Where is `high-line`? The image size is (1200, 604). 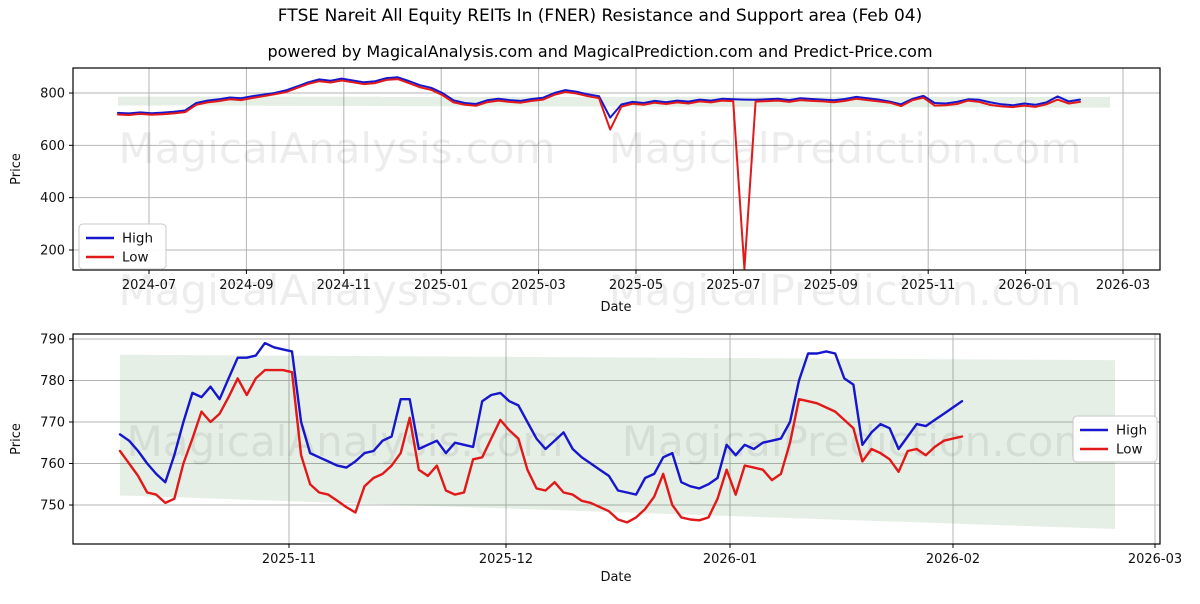
high-line is located at coordinates (599, 97).